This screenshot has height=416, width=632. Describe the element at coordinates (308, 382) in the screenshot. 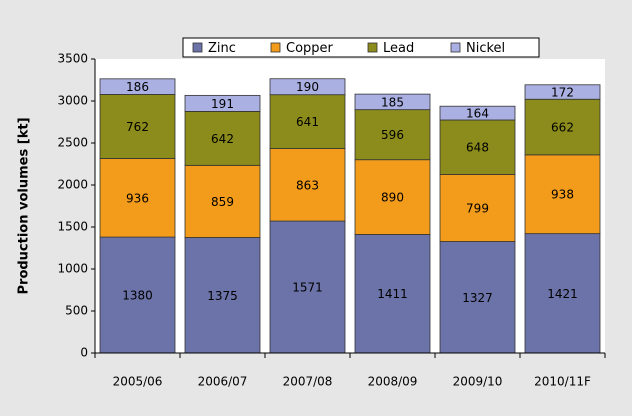

I see `x-tick-label: 2007/08` at that location.